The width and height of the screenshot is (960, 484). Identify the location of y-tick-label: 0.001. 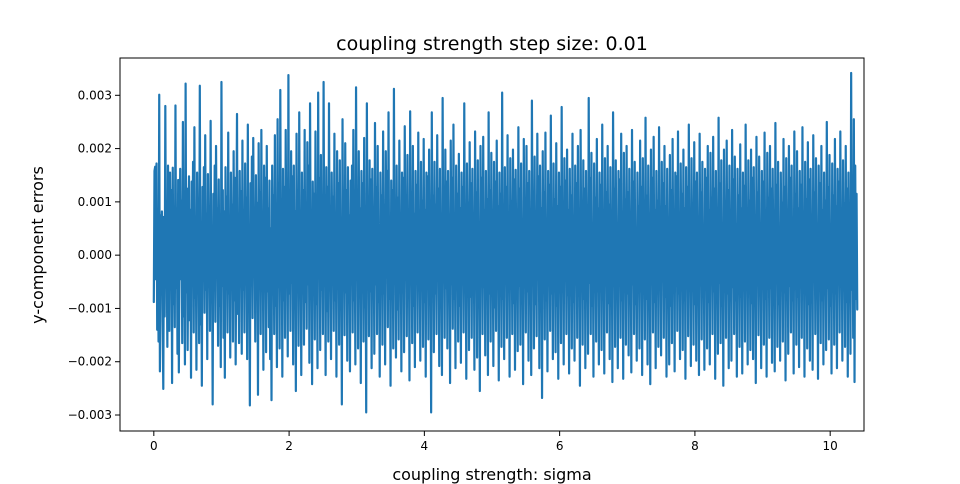
(95, 202).